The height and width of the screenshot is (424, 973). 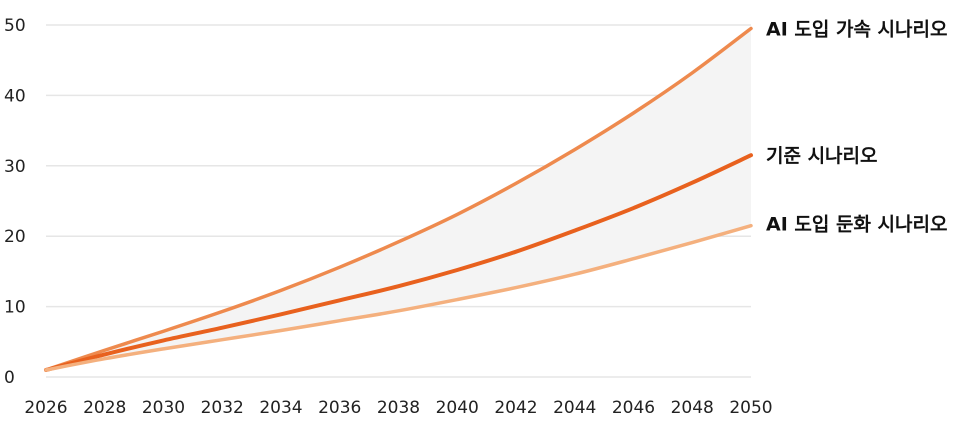 I want to click on x-tick-label: 2034, so click(x=280, y=408).